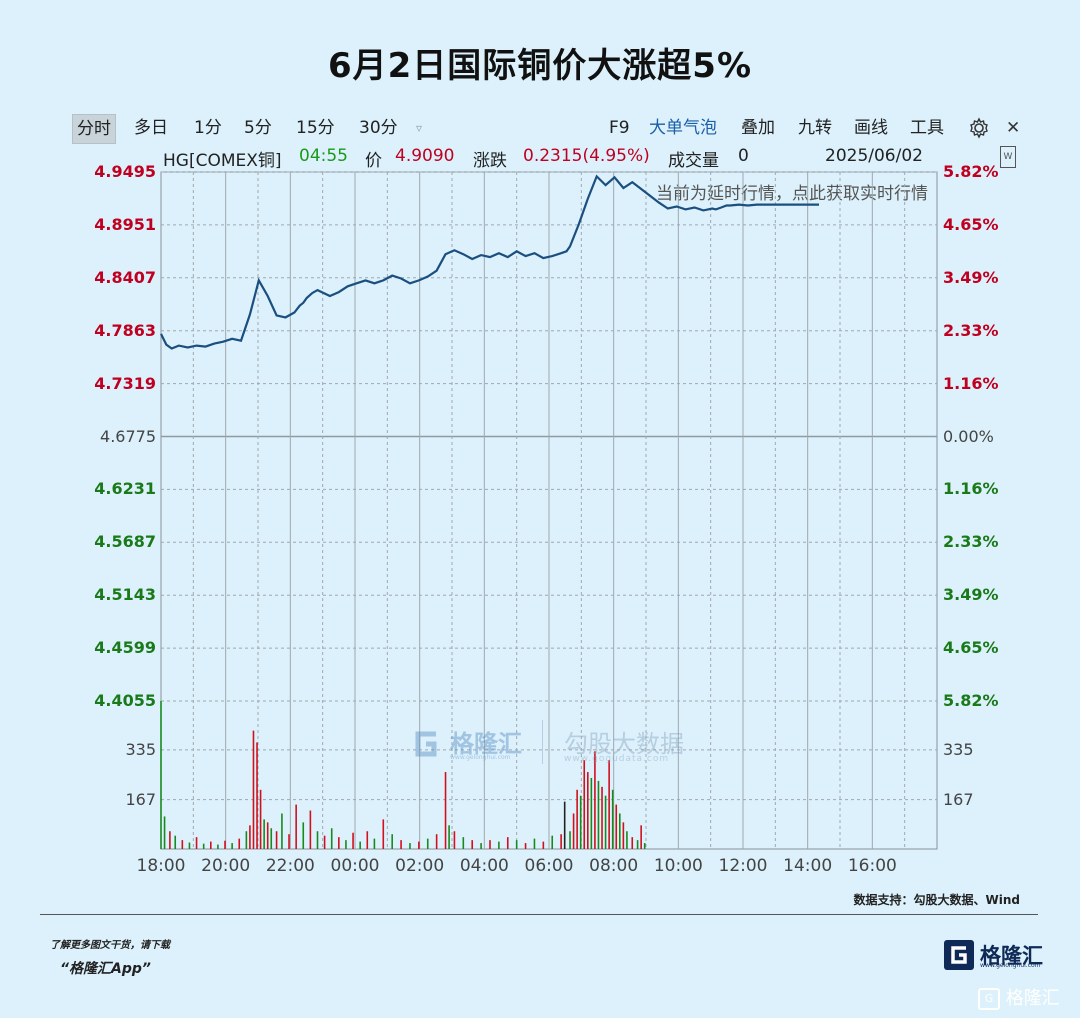  What do you see at coordinates (1013, 128) in the screenshot?
I see `close-icon: ✕` at bounding box center [1013, 128].